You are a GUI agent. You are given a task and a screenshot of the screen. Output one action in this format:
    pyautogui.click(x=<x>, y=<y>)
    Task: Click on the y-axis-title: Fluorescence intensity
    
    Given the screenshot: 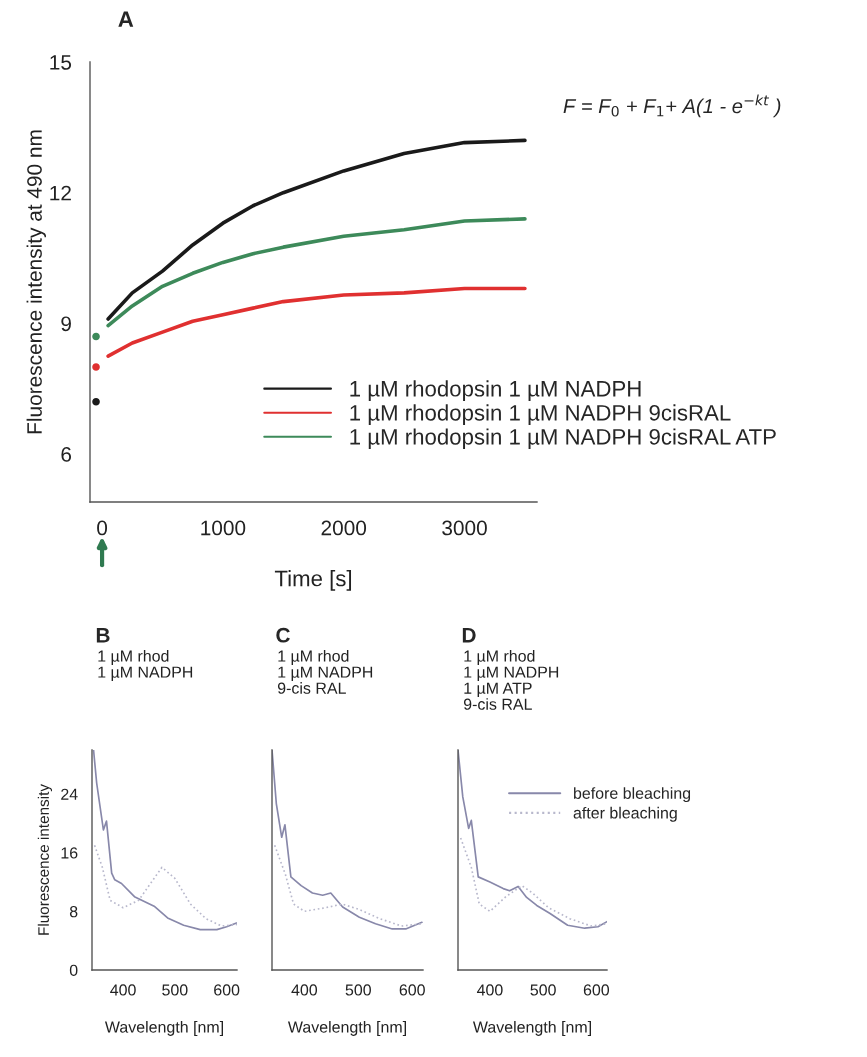 What is the action you would take?
    pyautogui.click(x=45, y=859)
    